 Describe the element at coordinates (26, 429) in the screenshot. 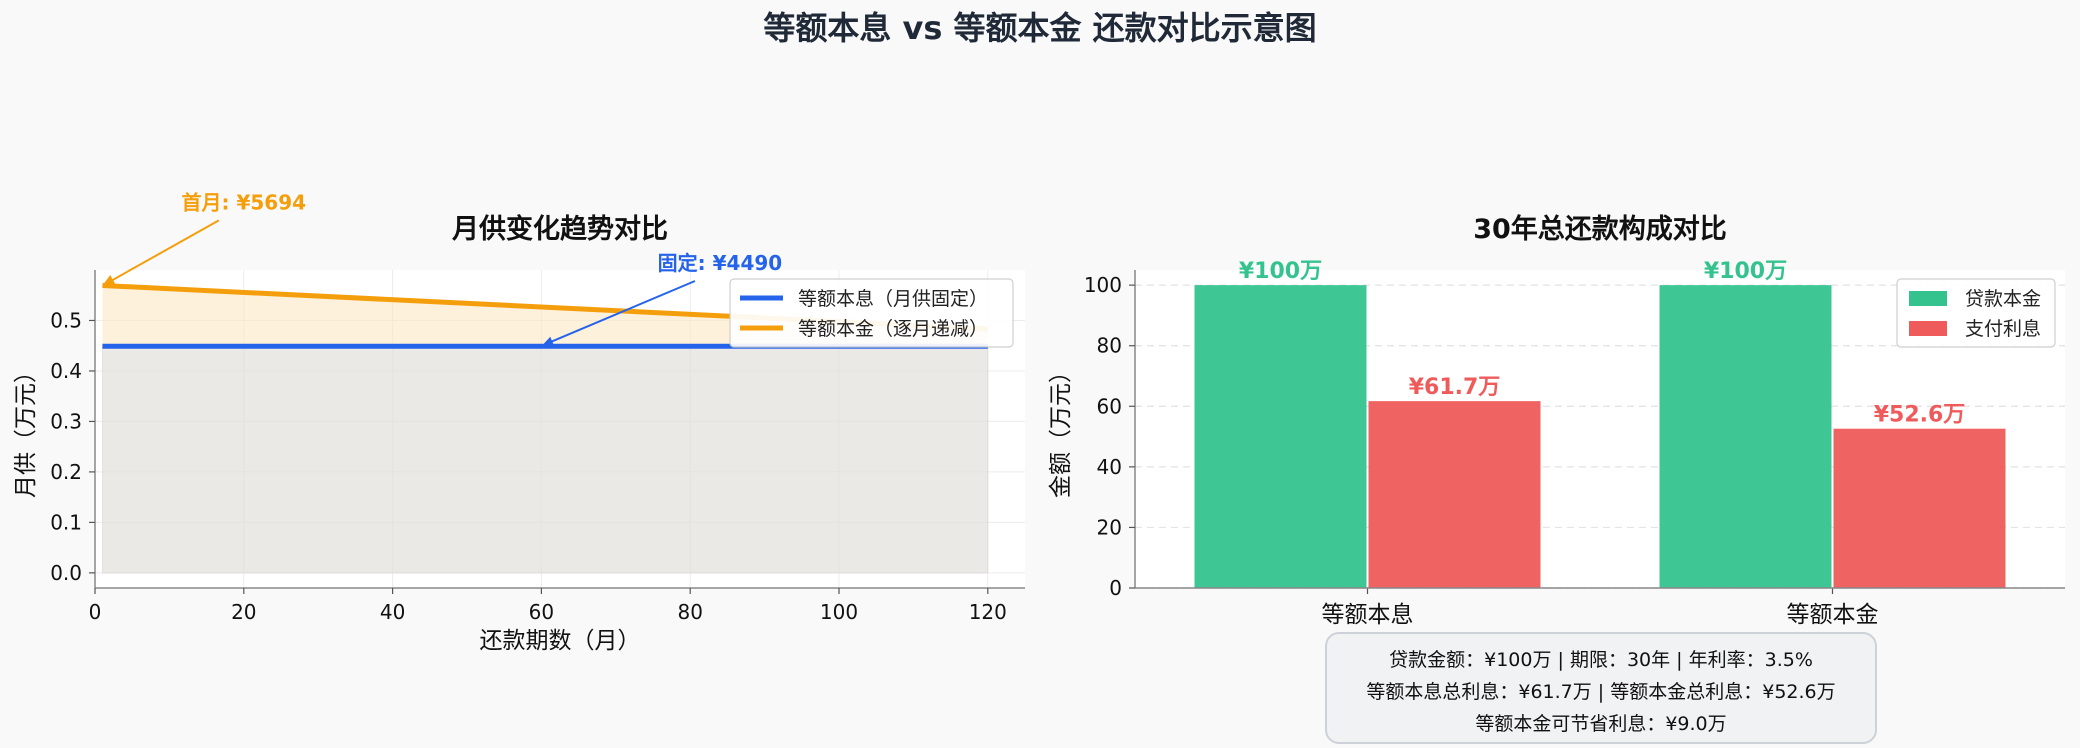

I see `line-y-axis-label: 月供（万元）` at that location.